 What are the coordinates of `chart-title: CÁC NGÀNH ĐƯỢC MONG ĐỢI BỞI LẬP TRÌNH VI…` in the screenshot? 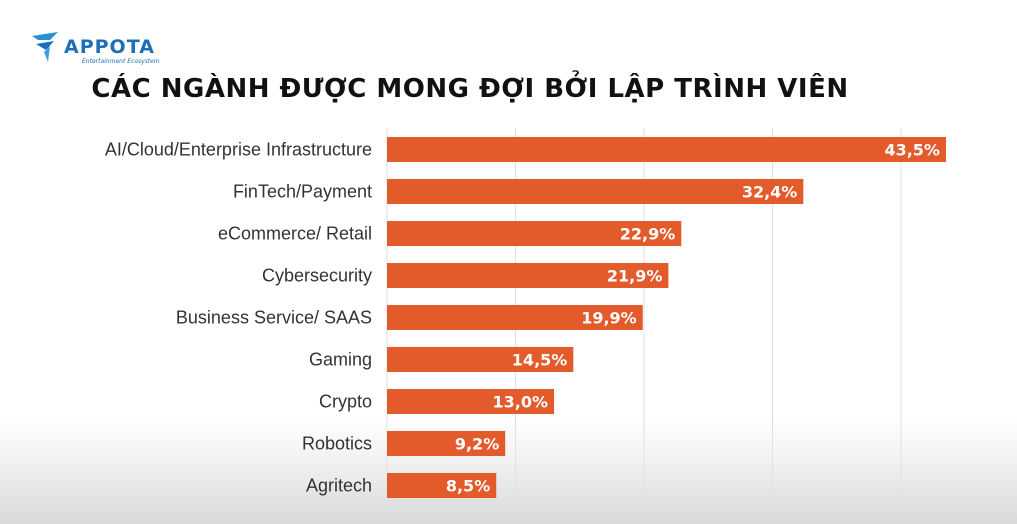 It's located at (470, 89).